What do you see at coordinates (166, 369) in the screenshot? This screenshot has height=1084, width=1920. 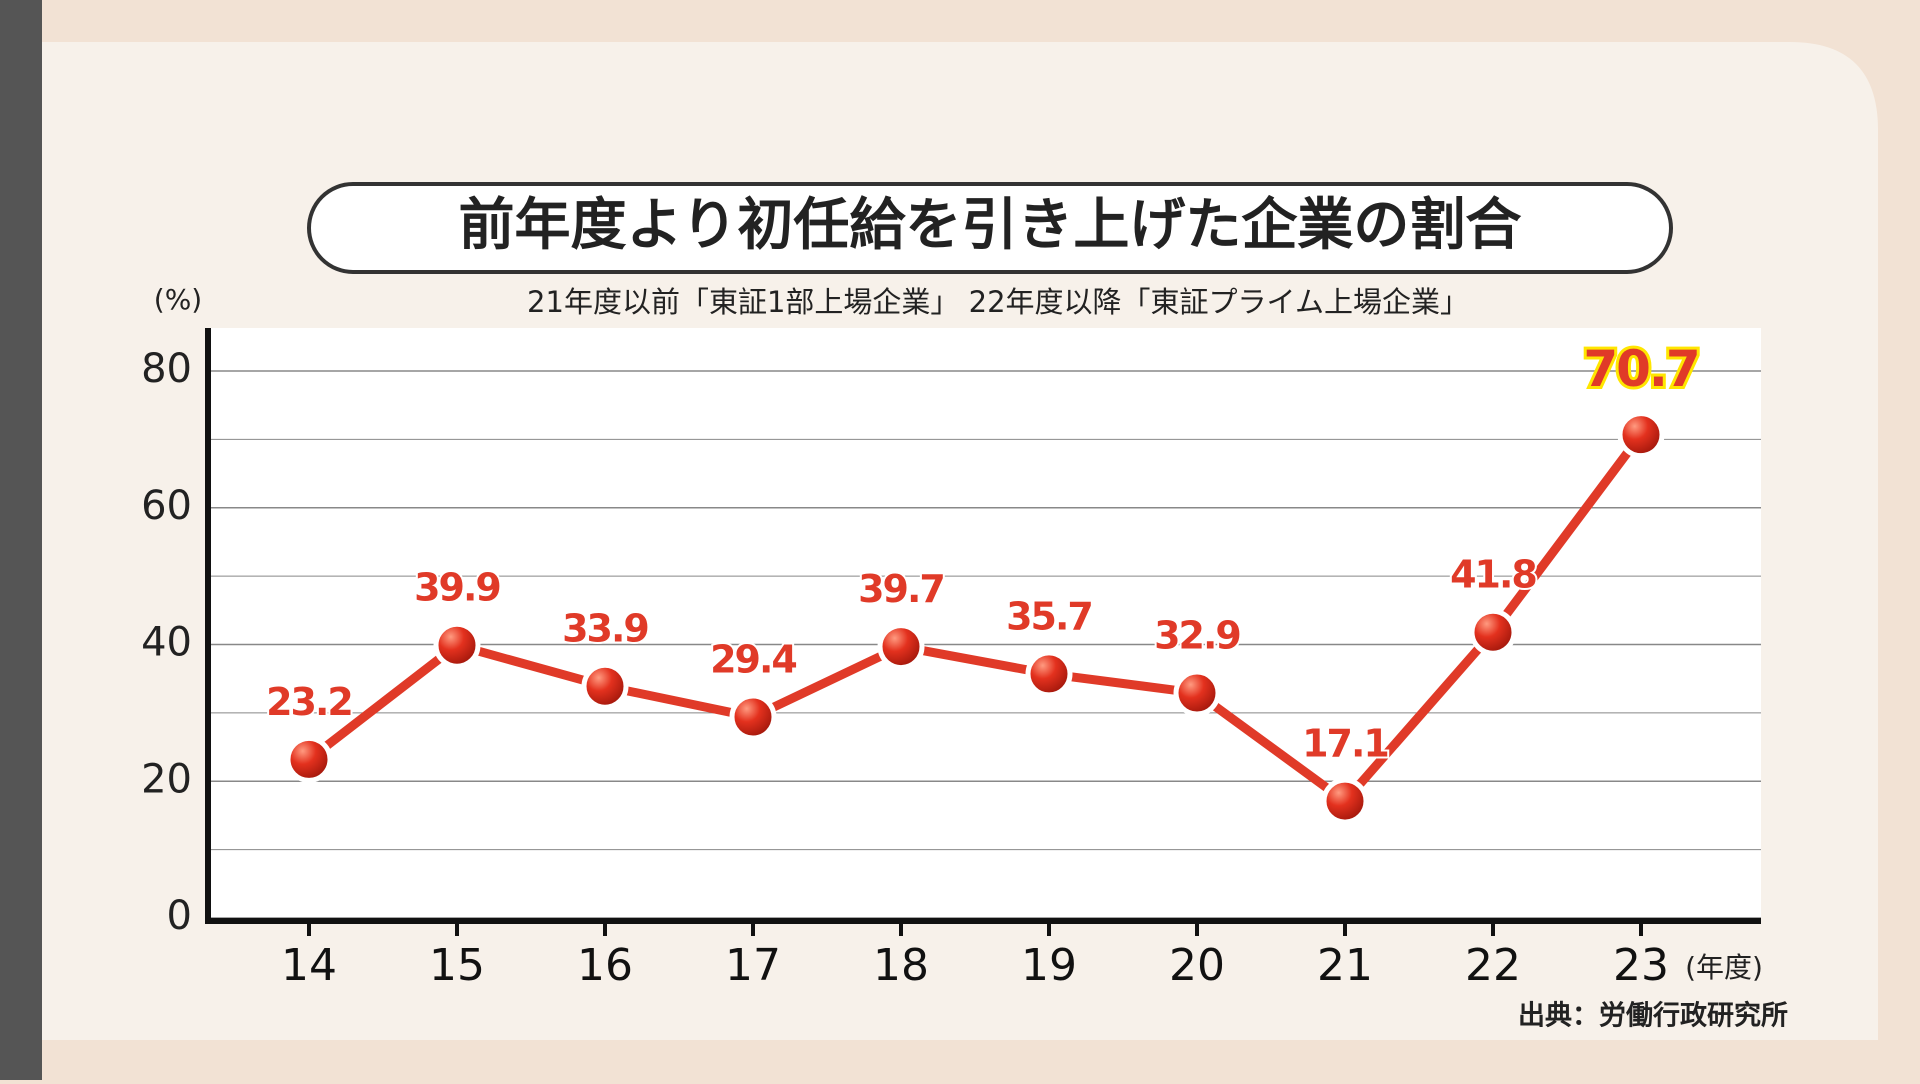 I see `y-tick-label: 80` at bounding box center [166, 369].